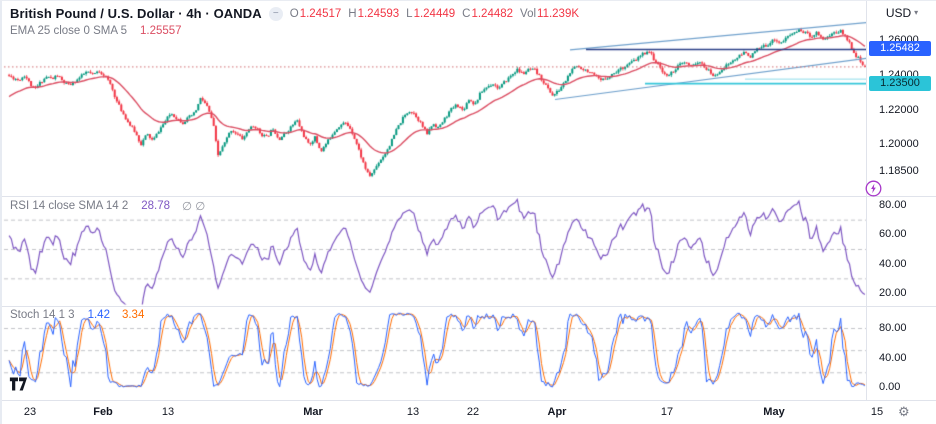 This screenshot has width=936, height=424. I want to click on rsi-tick-label: 80.00, so click(893, 205).